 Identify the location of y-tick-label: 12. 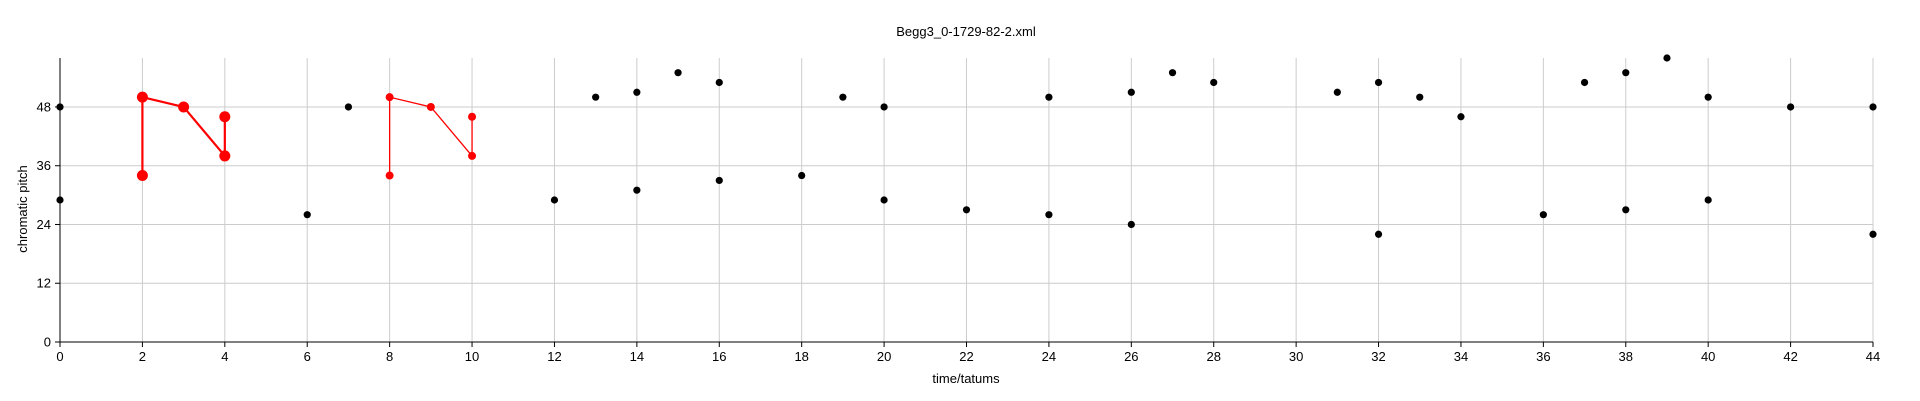
(44, 283).